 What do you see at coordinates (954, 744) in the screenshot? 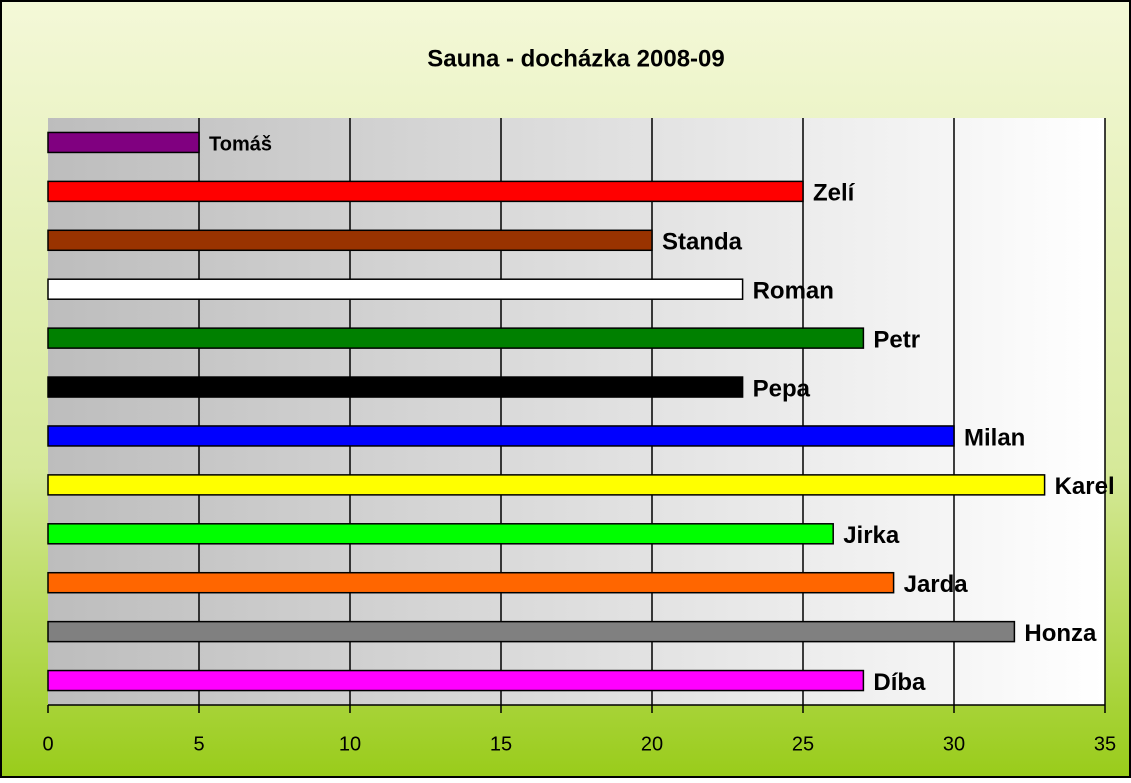
I see `x-tick-label: 30` at bounding box center [954, 744].